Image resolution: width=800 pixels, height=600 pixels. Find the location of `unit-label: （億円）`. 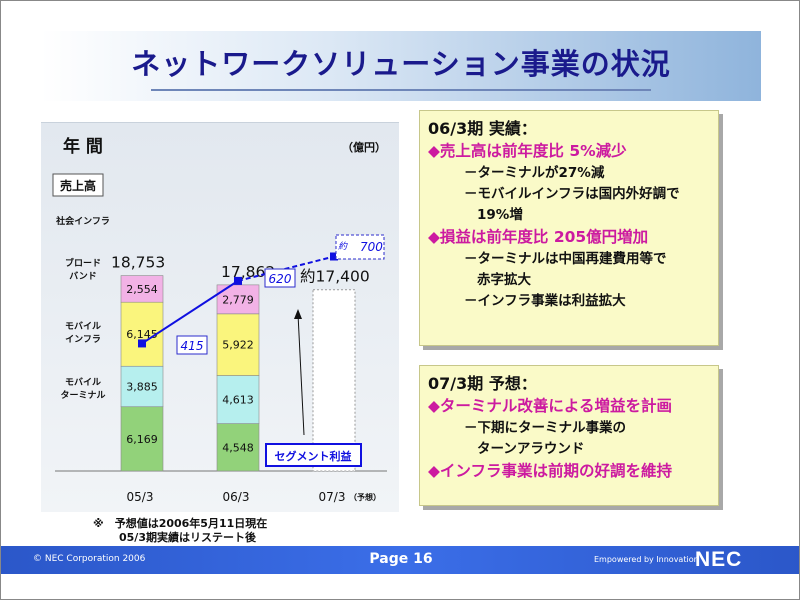

unit-label: （億円） is located at coordinates (364, 147).